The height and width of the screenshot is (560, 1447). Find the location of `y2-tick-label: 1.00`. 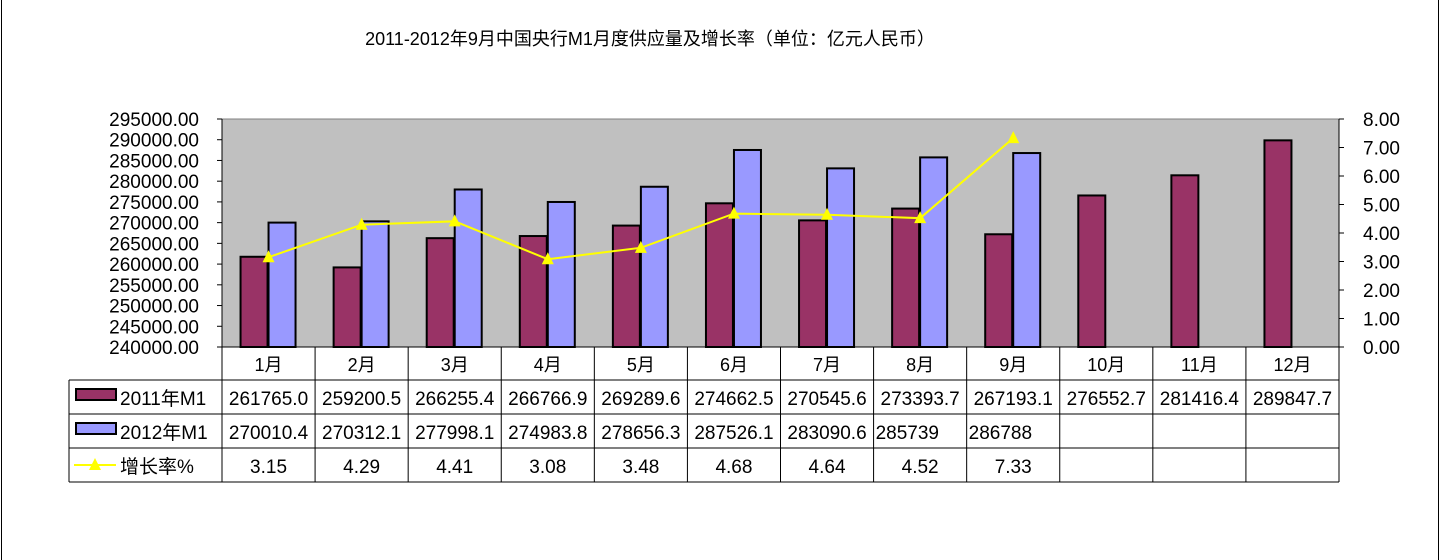

y2-tick-label: 1.00 is located at coordinates (1381, 320).